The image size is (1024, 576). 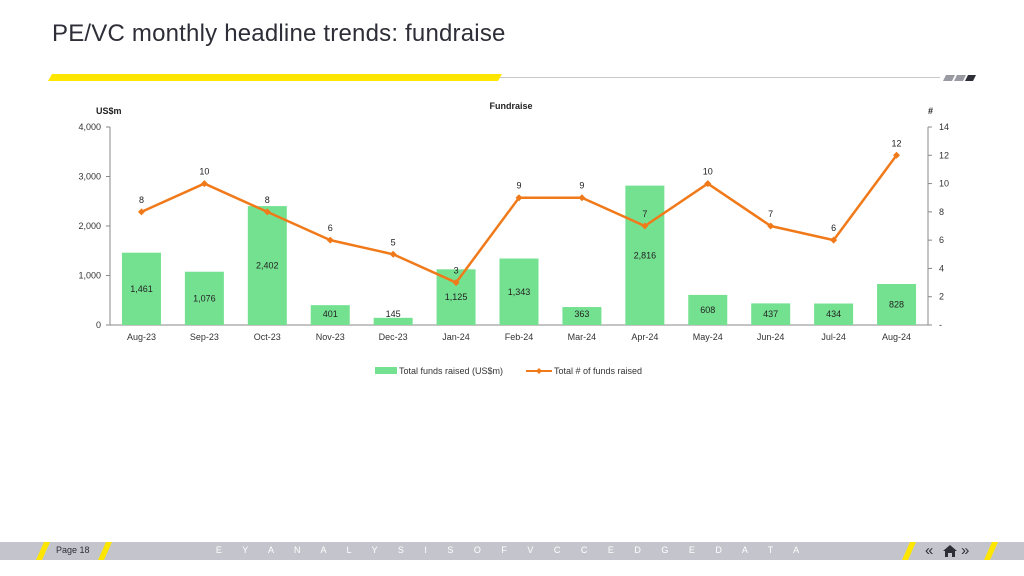 What do you see at coordinates (833, 337) in the screenshot?
I see `x-tick-label: Jul-24` at bounding box center [833, 337].